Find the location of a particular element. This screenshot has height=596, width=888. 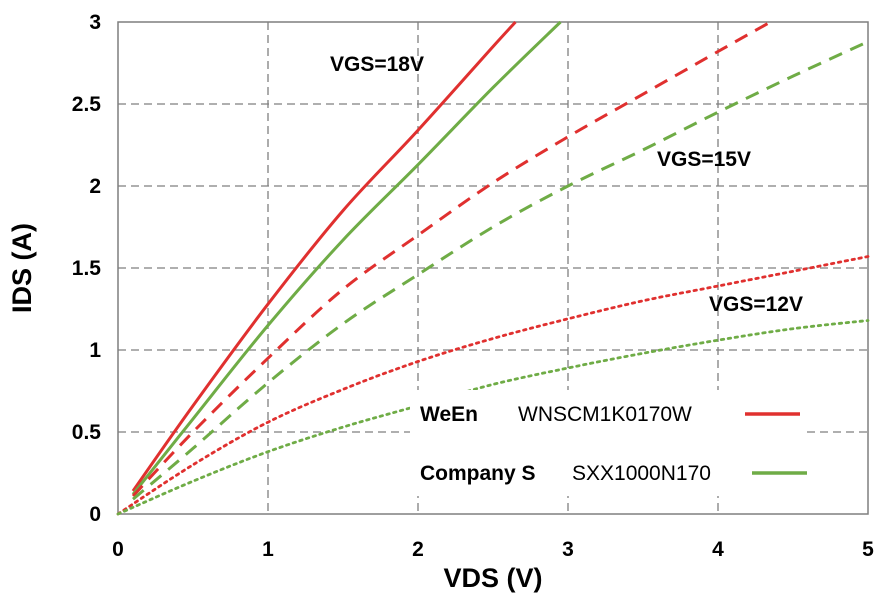

y-tick-label: 2 is located at coordinates (95, 186).